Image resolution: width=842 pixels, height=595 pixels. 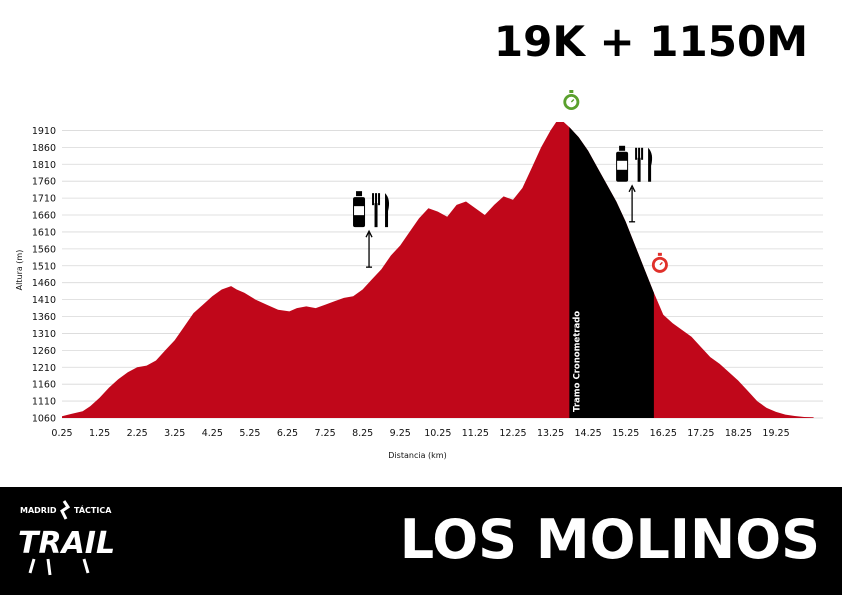 I want to click on y-tick-label: 1560, so click(x=44, y=249).